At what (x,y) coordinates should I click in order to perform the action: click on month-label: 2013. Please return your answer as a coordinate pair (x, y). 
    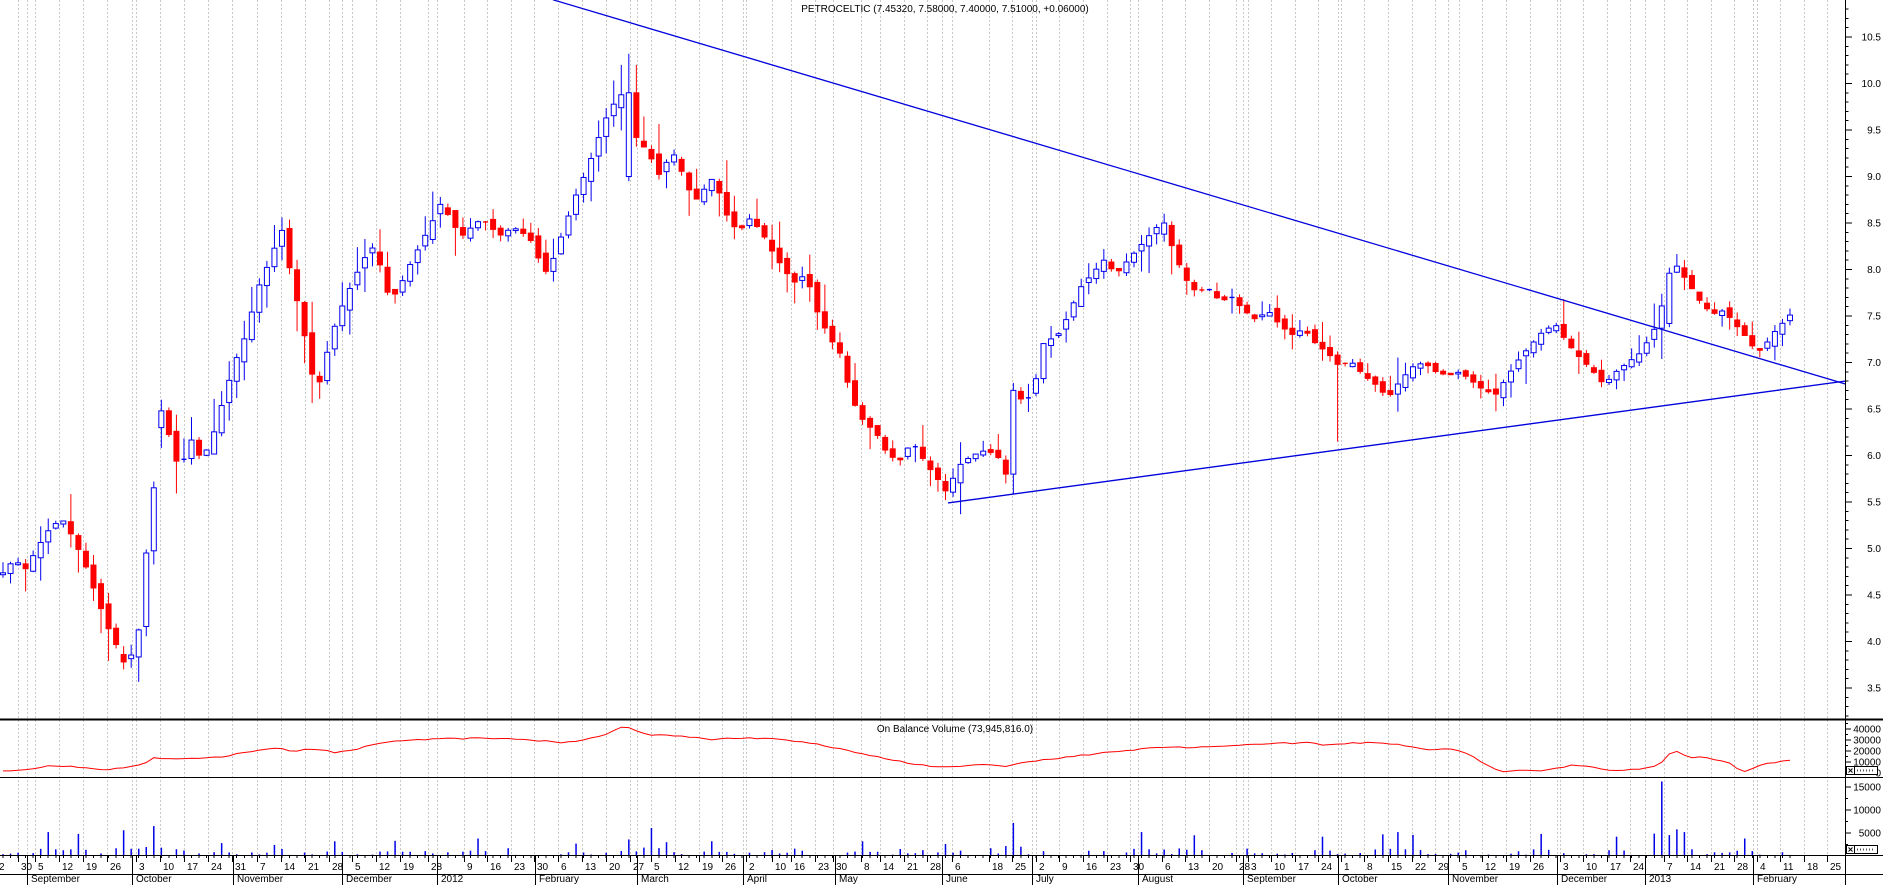
    Looking at the image, I should click on (1660, 879).